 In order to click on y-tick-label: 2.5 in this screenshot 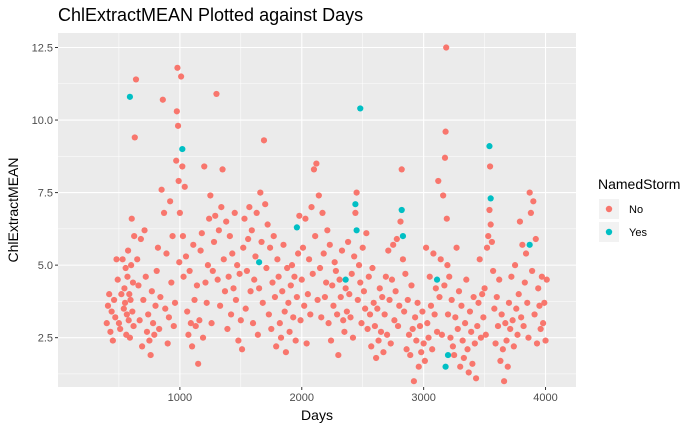, I will do `click(45, 339)`.